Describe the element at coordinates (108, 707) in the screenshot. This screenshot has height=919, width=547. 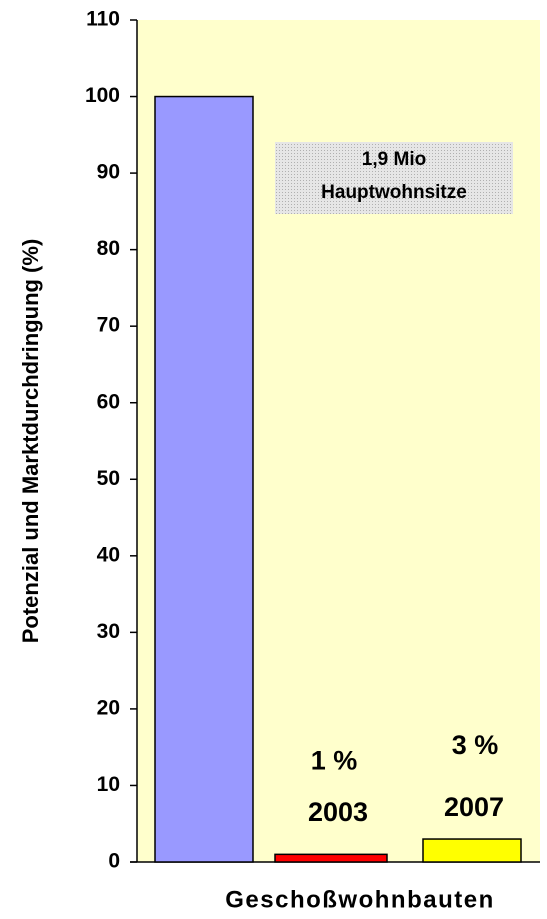
I see `y-tick-label: 20` at that location.